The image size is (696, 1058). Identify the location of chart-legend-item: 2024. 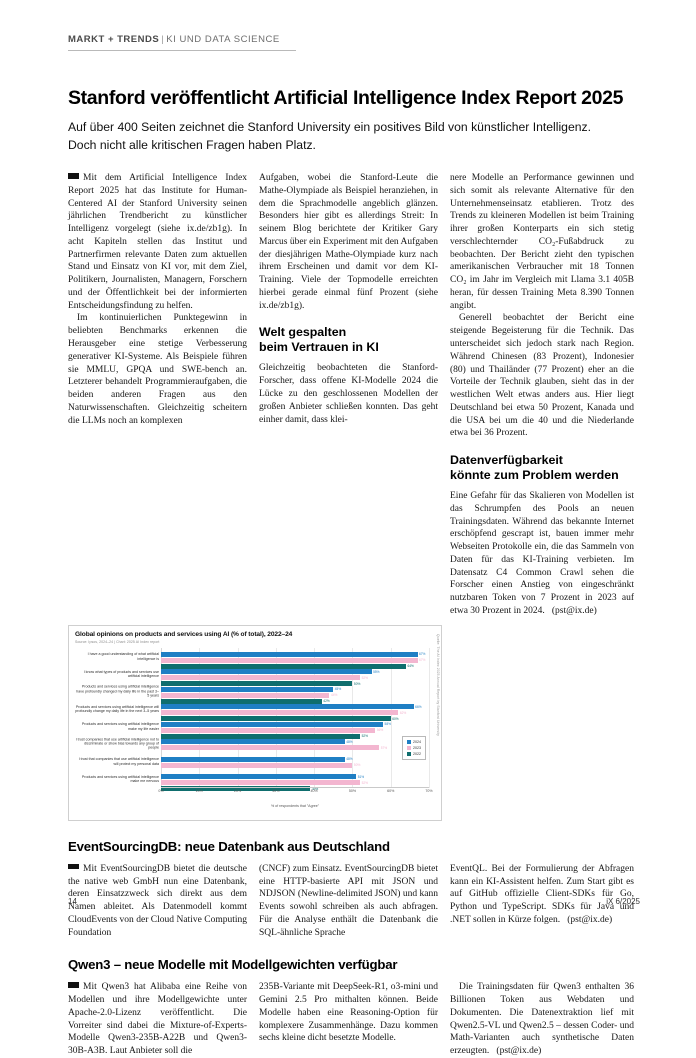
(413, 741).